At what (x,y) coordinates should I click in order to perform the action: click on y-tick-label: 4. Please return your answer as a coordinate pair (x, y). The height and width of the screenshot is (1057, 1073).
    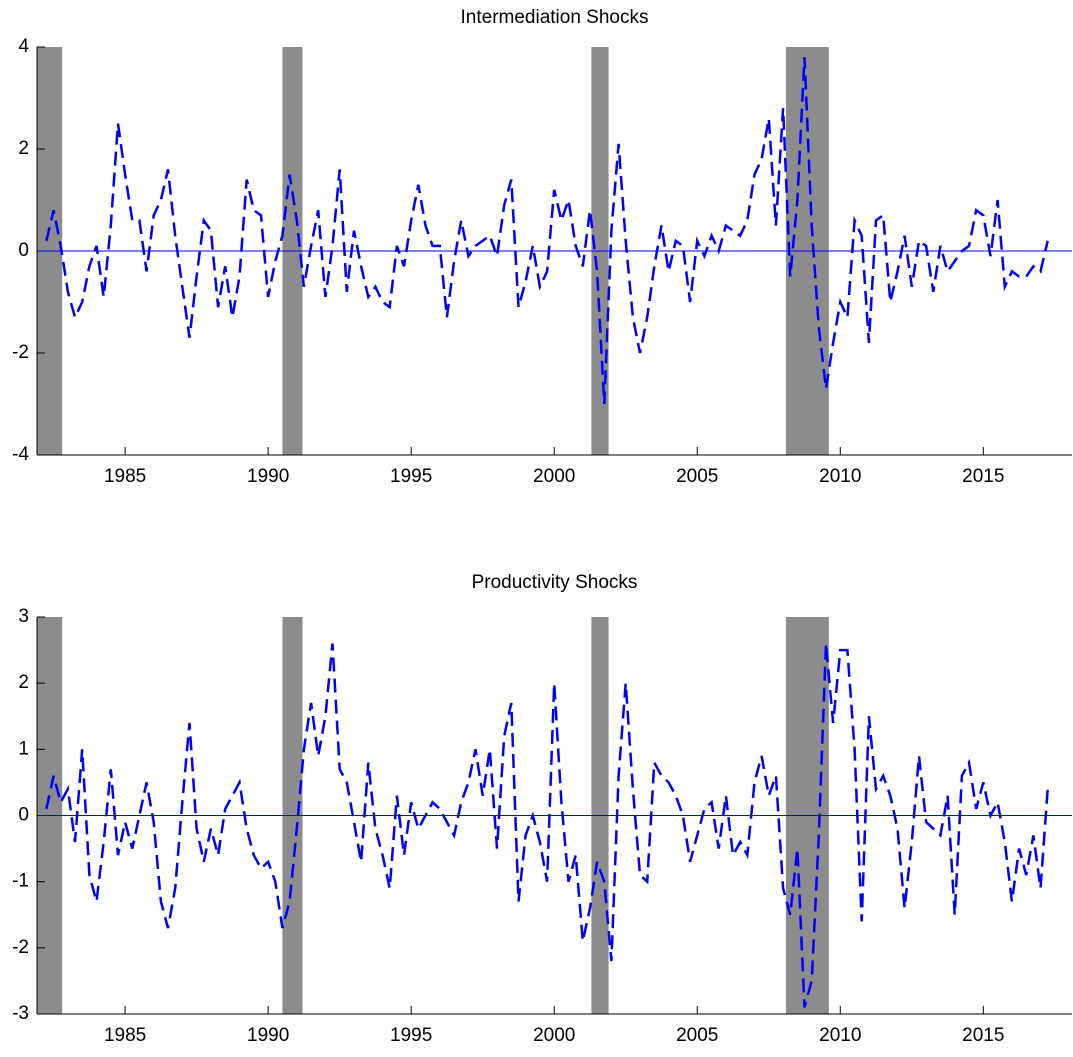
    Looking at the image, I should click on (23, 46).